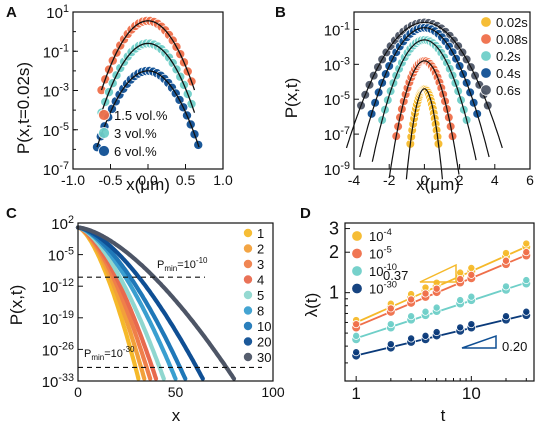 The image size is (550, 429). Describe the element at coordinates (23, 108) in the screenshot. I see `panel-a-ylabel: P(x,t=0.02s)` at that location.